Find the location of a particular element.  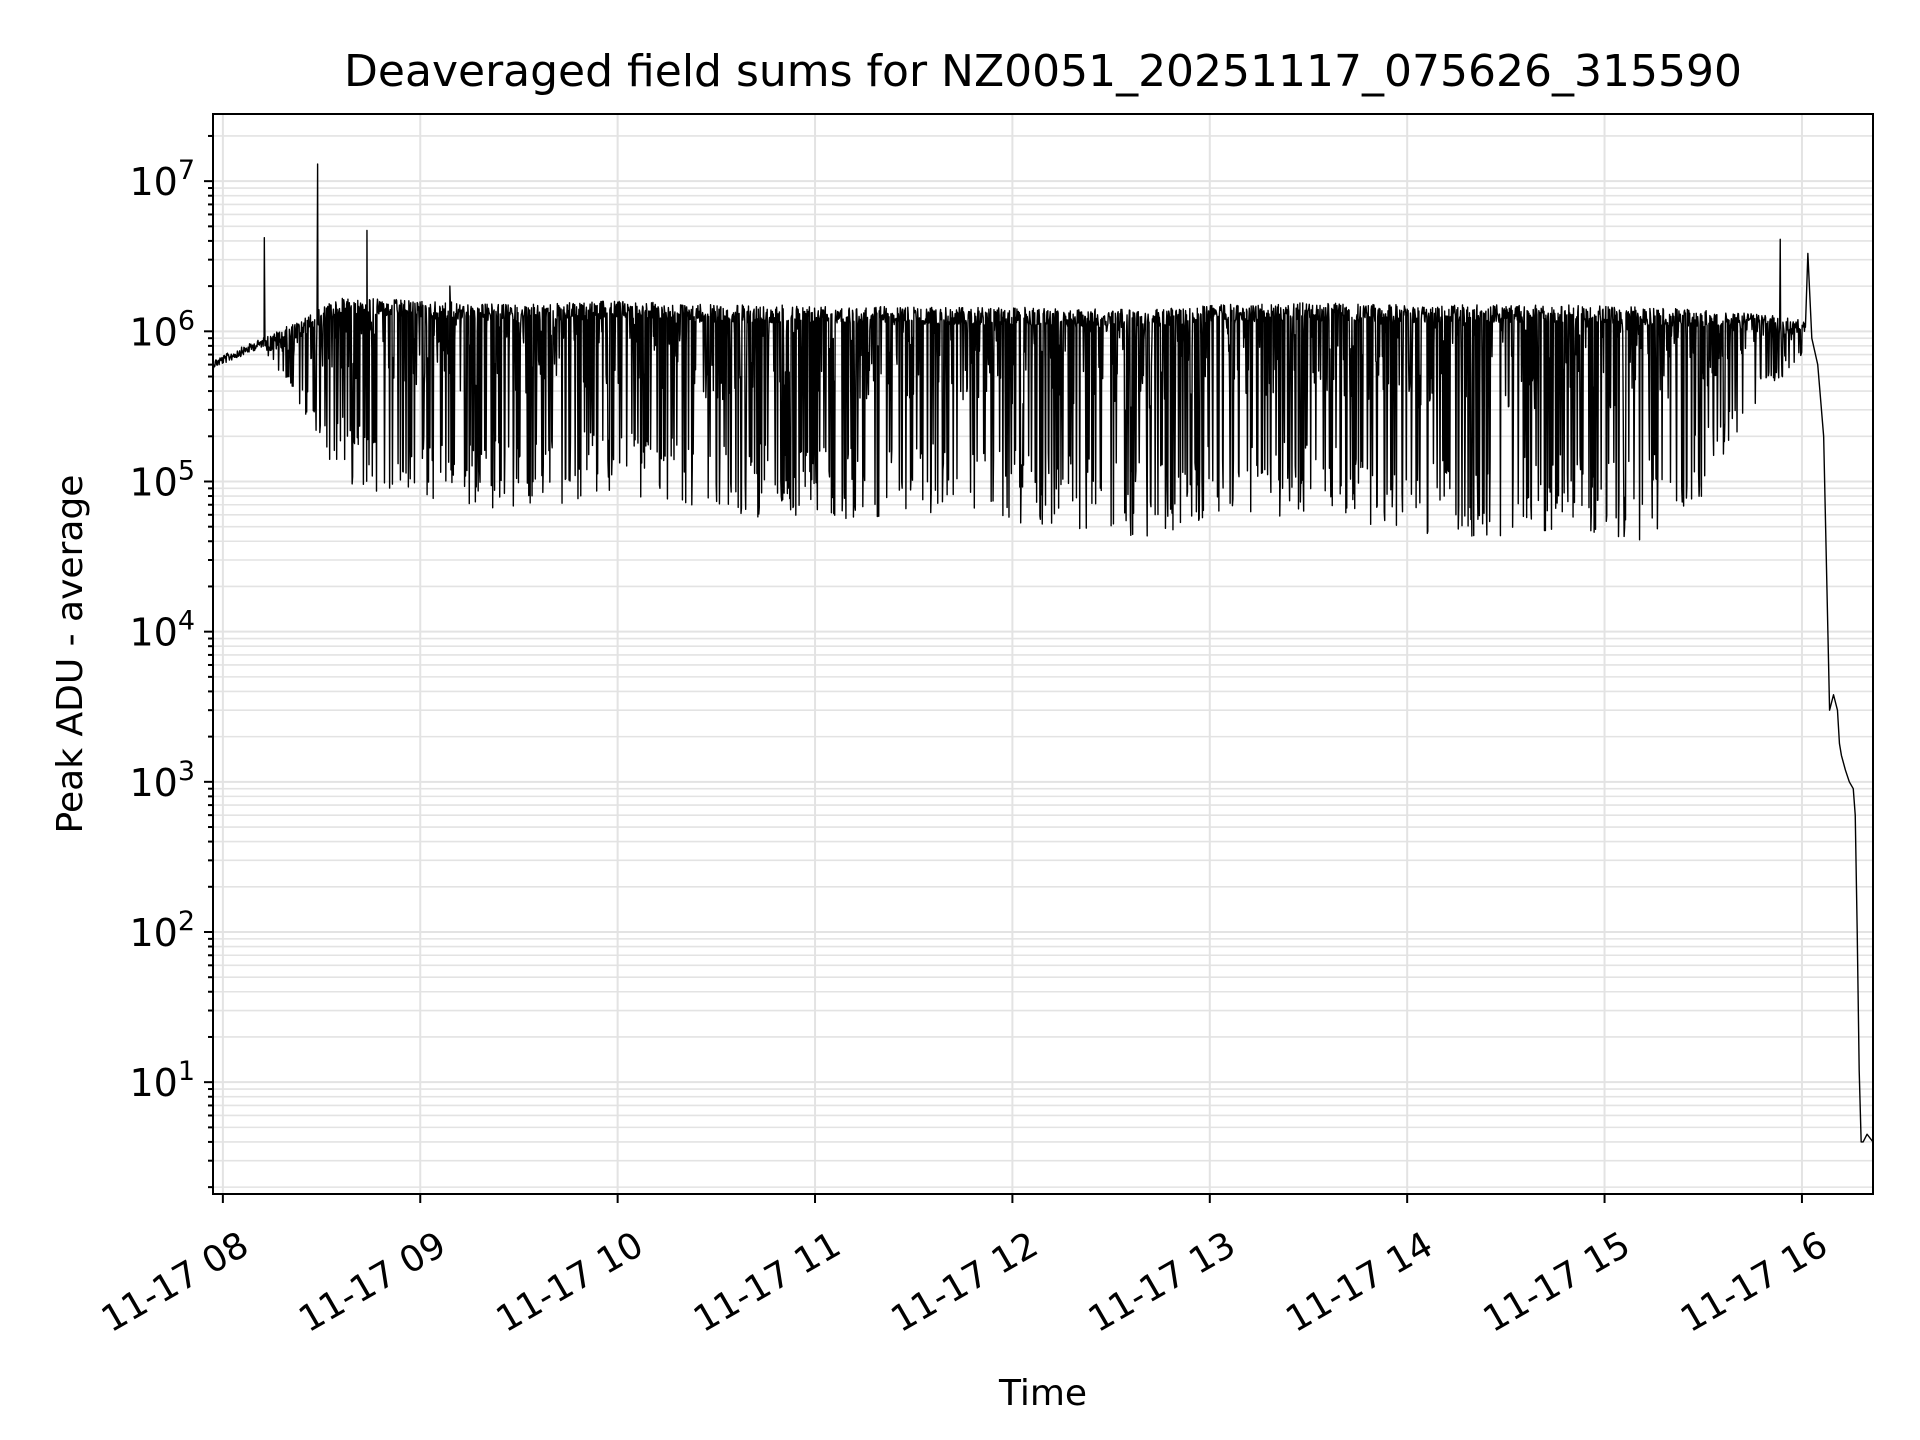

y-tick-label: 10² is located at coordinates (162, 930).